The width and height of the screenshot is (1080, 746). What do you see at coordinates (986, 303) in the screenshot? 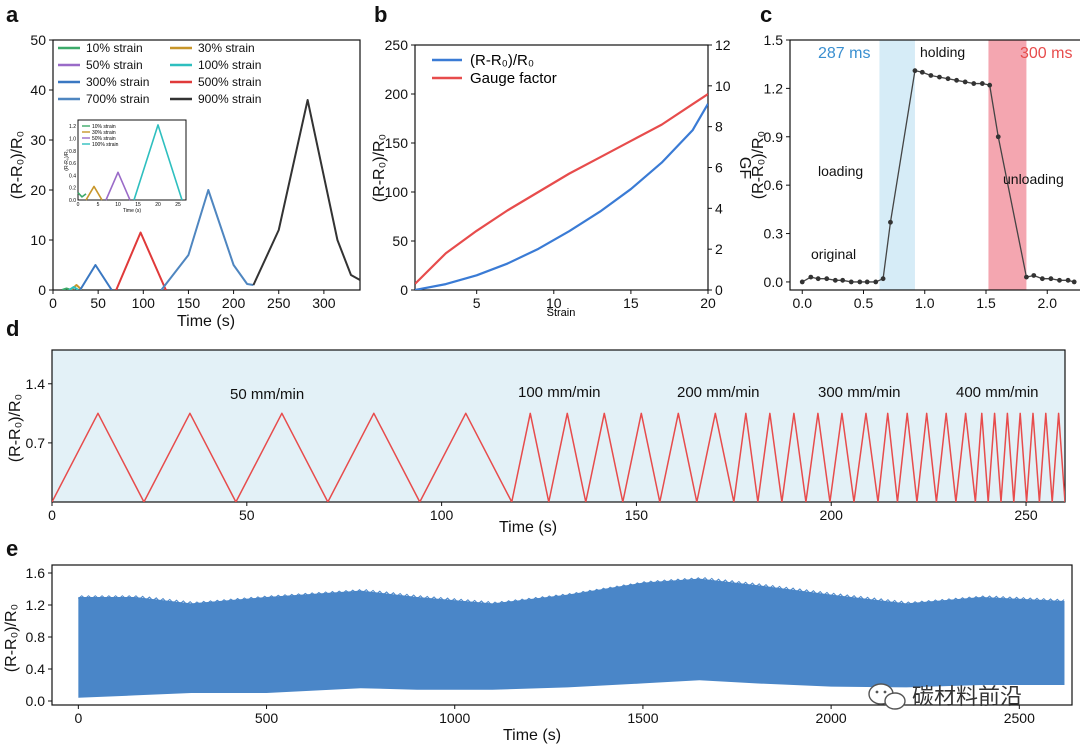
I see `x-tick-label: 1.5` at bounding box center [986, 303].